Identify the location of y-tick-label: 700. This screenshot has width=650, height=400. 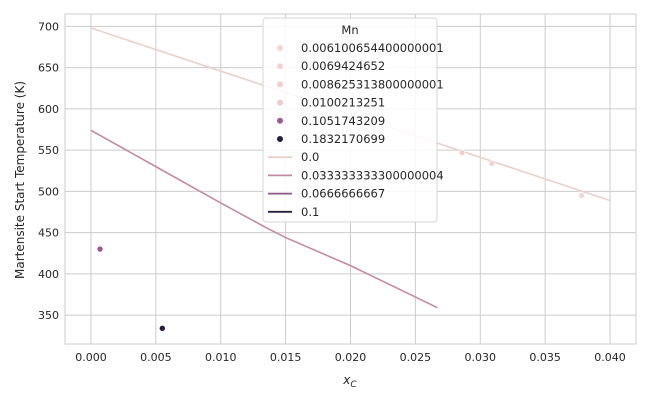
(48, 26).